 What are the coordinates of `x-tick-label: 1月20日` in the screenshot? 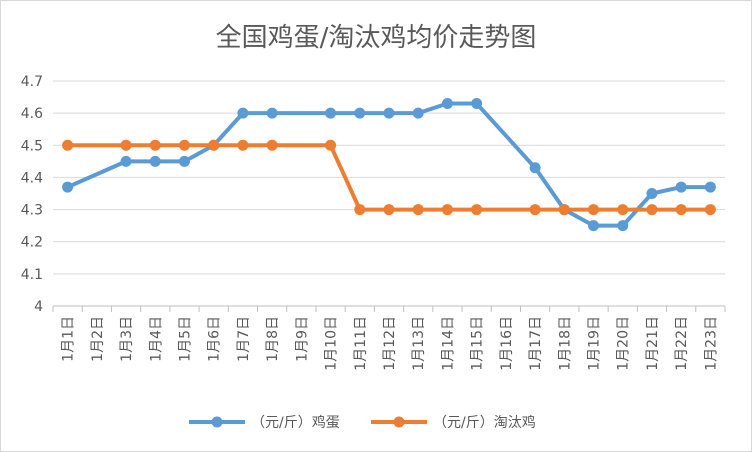 It's located at (624, 343).